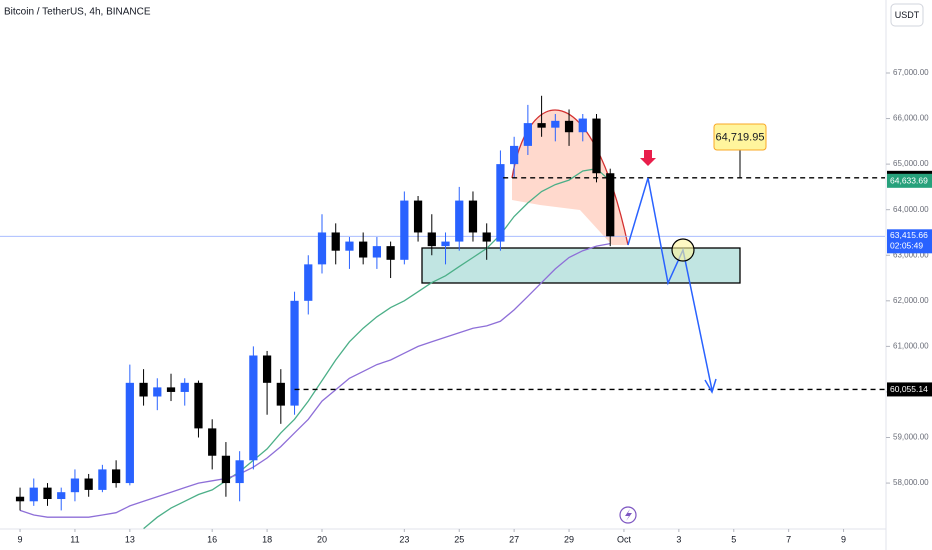 Image resolution: width=932 pixels, height=550 pixels. What do you see at coordinates (733, 539) in the screenshot?
I see `x-tick-label: 5` at bounding box center [733, 539].